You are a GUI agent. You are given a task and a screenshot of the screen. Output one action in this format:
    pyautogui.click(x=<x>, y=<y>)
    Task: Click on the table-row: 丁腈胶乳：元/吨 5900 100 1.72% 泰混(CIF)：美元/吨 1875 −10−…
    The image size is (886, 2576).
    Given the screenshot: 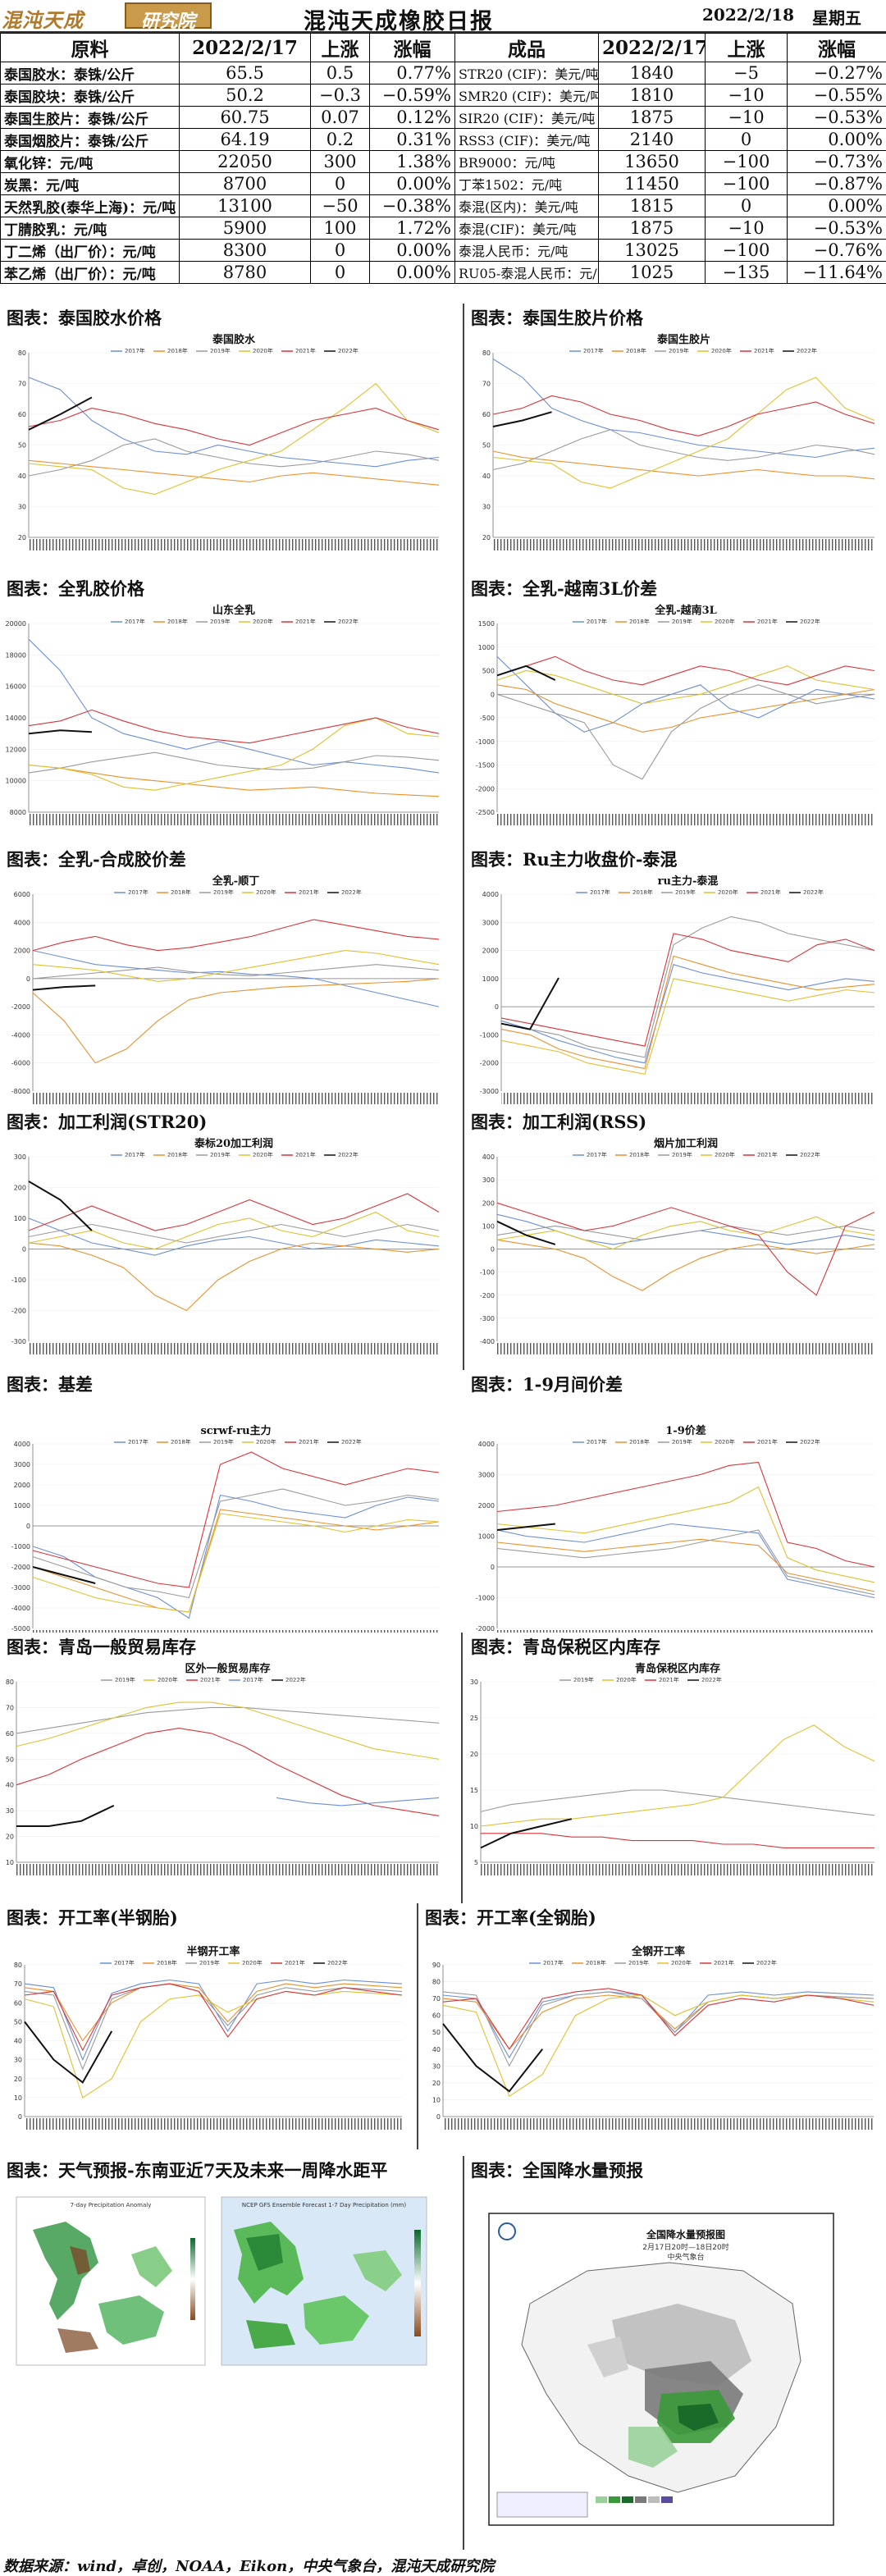 What is the action you would take?
    pyautogui.click(x=443, y=229)
    